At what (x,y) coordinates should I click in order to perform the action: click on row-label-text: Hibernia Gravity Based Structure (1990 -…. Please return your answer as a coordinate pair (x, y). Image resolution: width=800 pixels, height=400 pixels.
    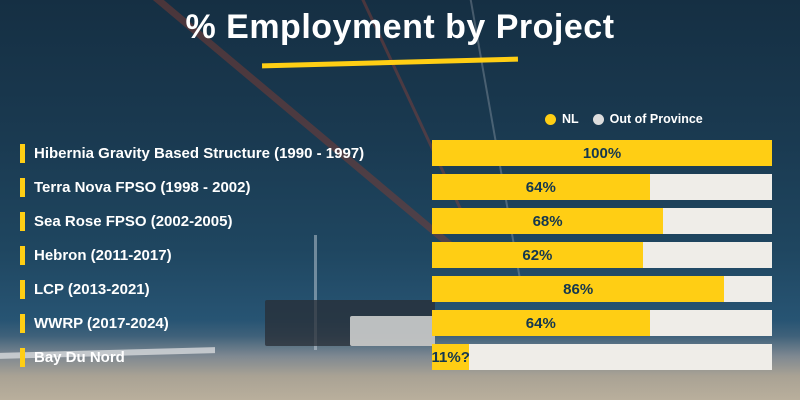
    Looking at the image, I should click on (199, 153).